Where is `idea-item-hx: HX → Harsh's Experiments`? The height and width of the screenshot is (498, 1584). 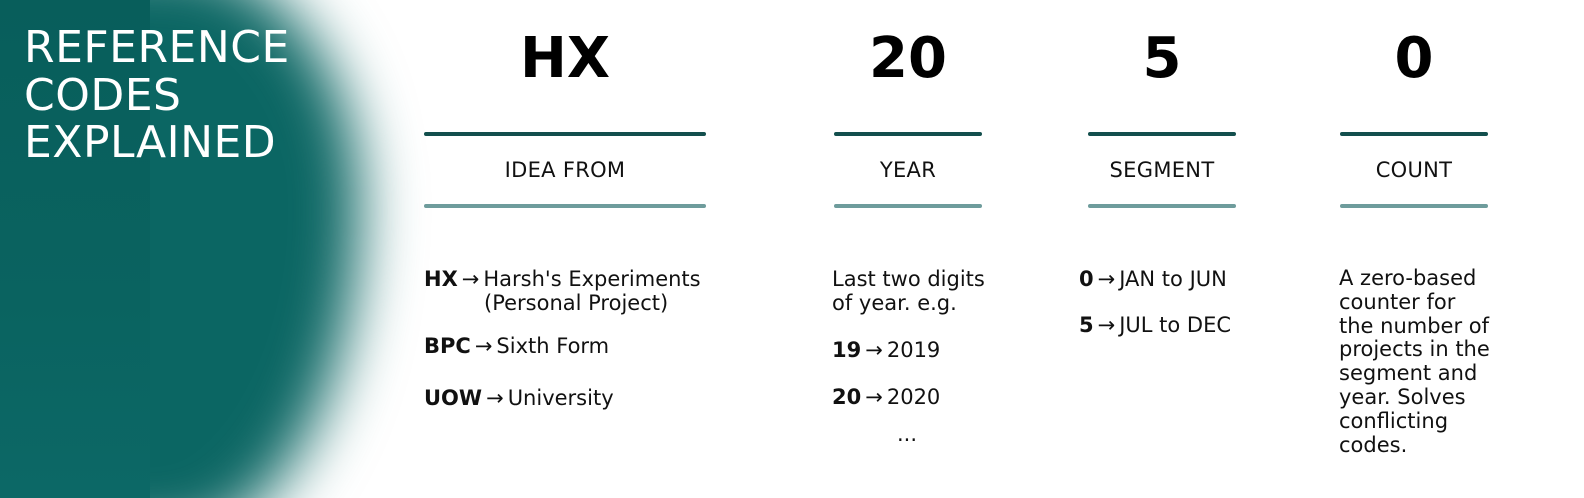 idea-item-hx: HX → Harsh's Experiments is located at coordinates (562, 279).